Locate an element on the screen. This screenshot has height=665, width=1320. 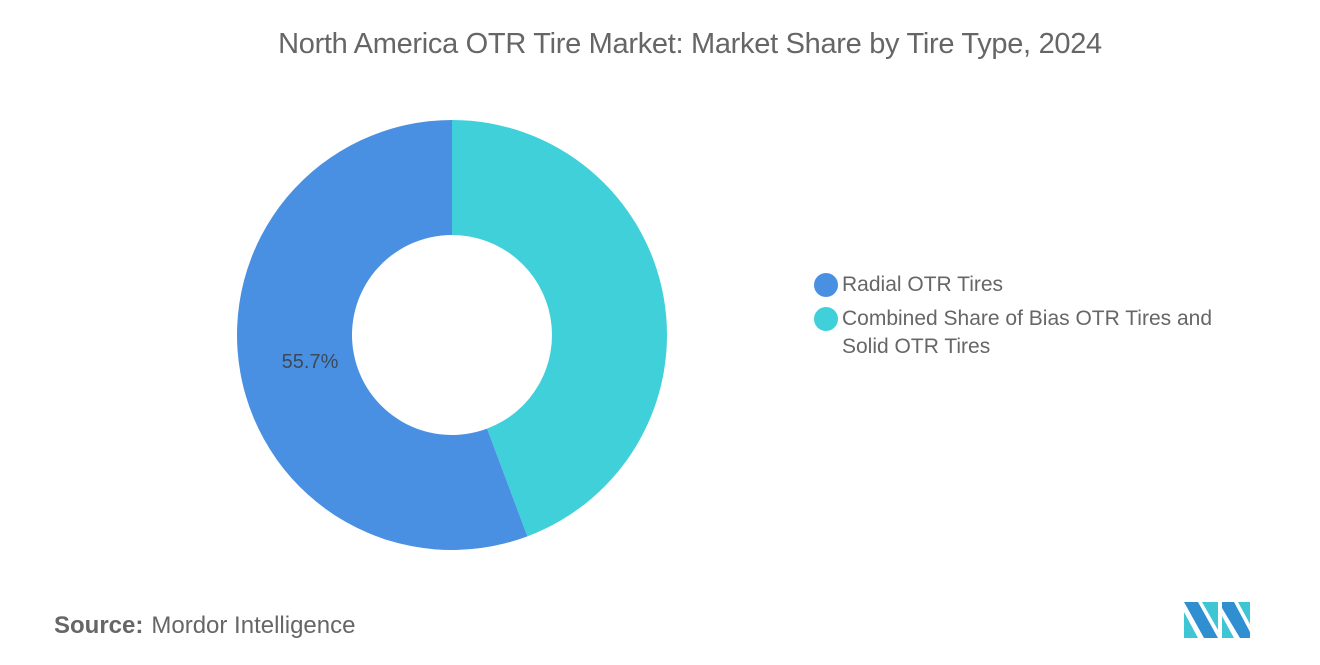
source-note: Source: Mordor Intelligence is located at coordinates (204, 626).